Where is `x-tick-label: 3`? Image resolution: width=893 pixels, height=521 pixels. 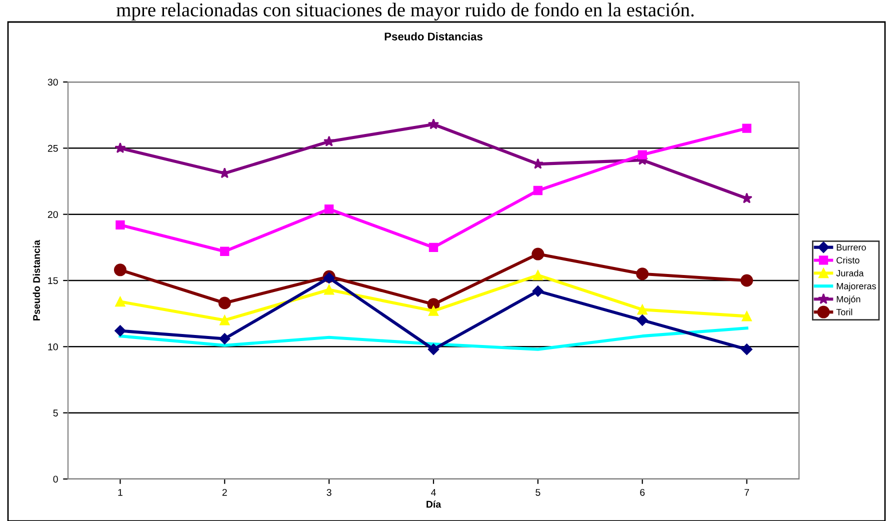 x-tick-label: 3 is located at coordinates (329, 492).